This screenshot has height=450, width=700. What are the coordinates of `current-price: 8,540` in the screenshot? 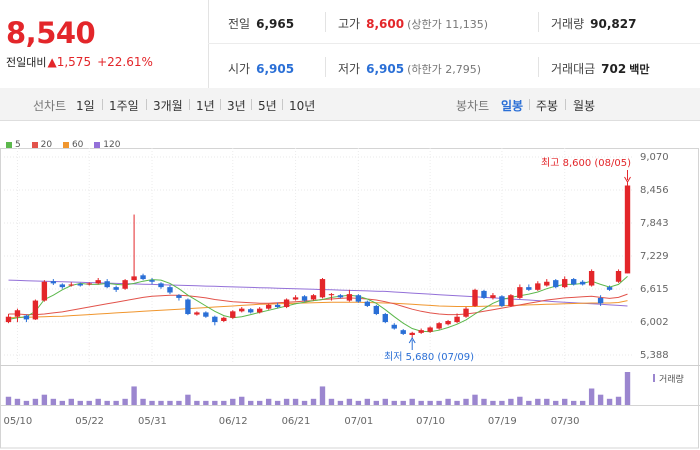 It's located at (51, 33).